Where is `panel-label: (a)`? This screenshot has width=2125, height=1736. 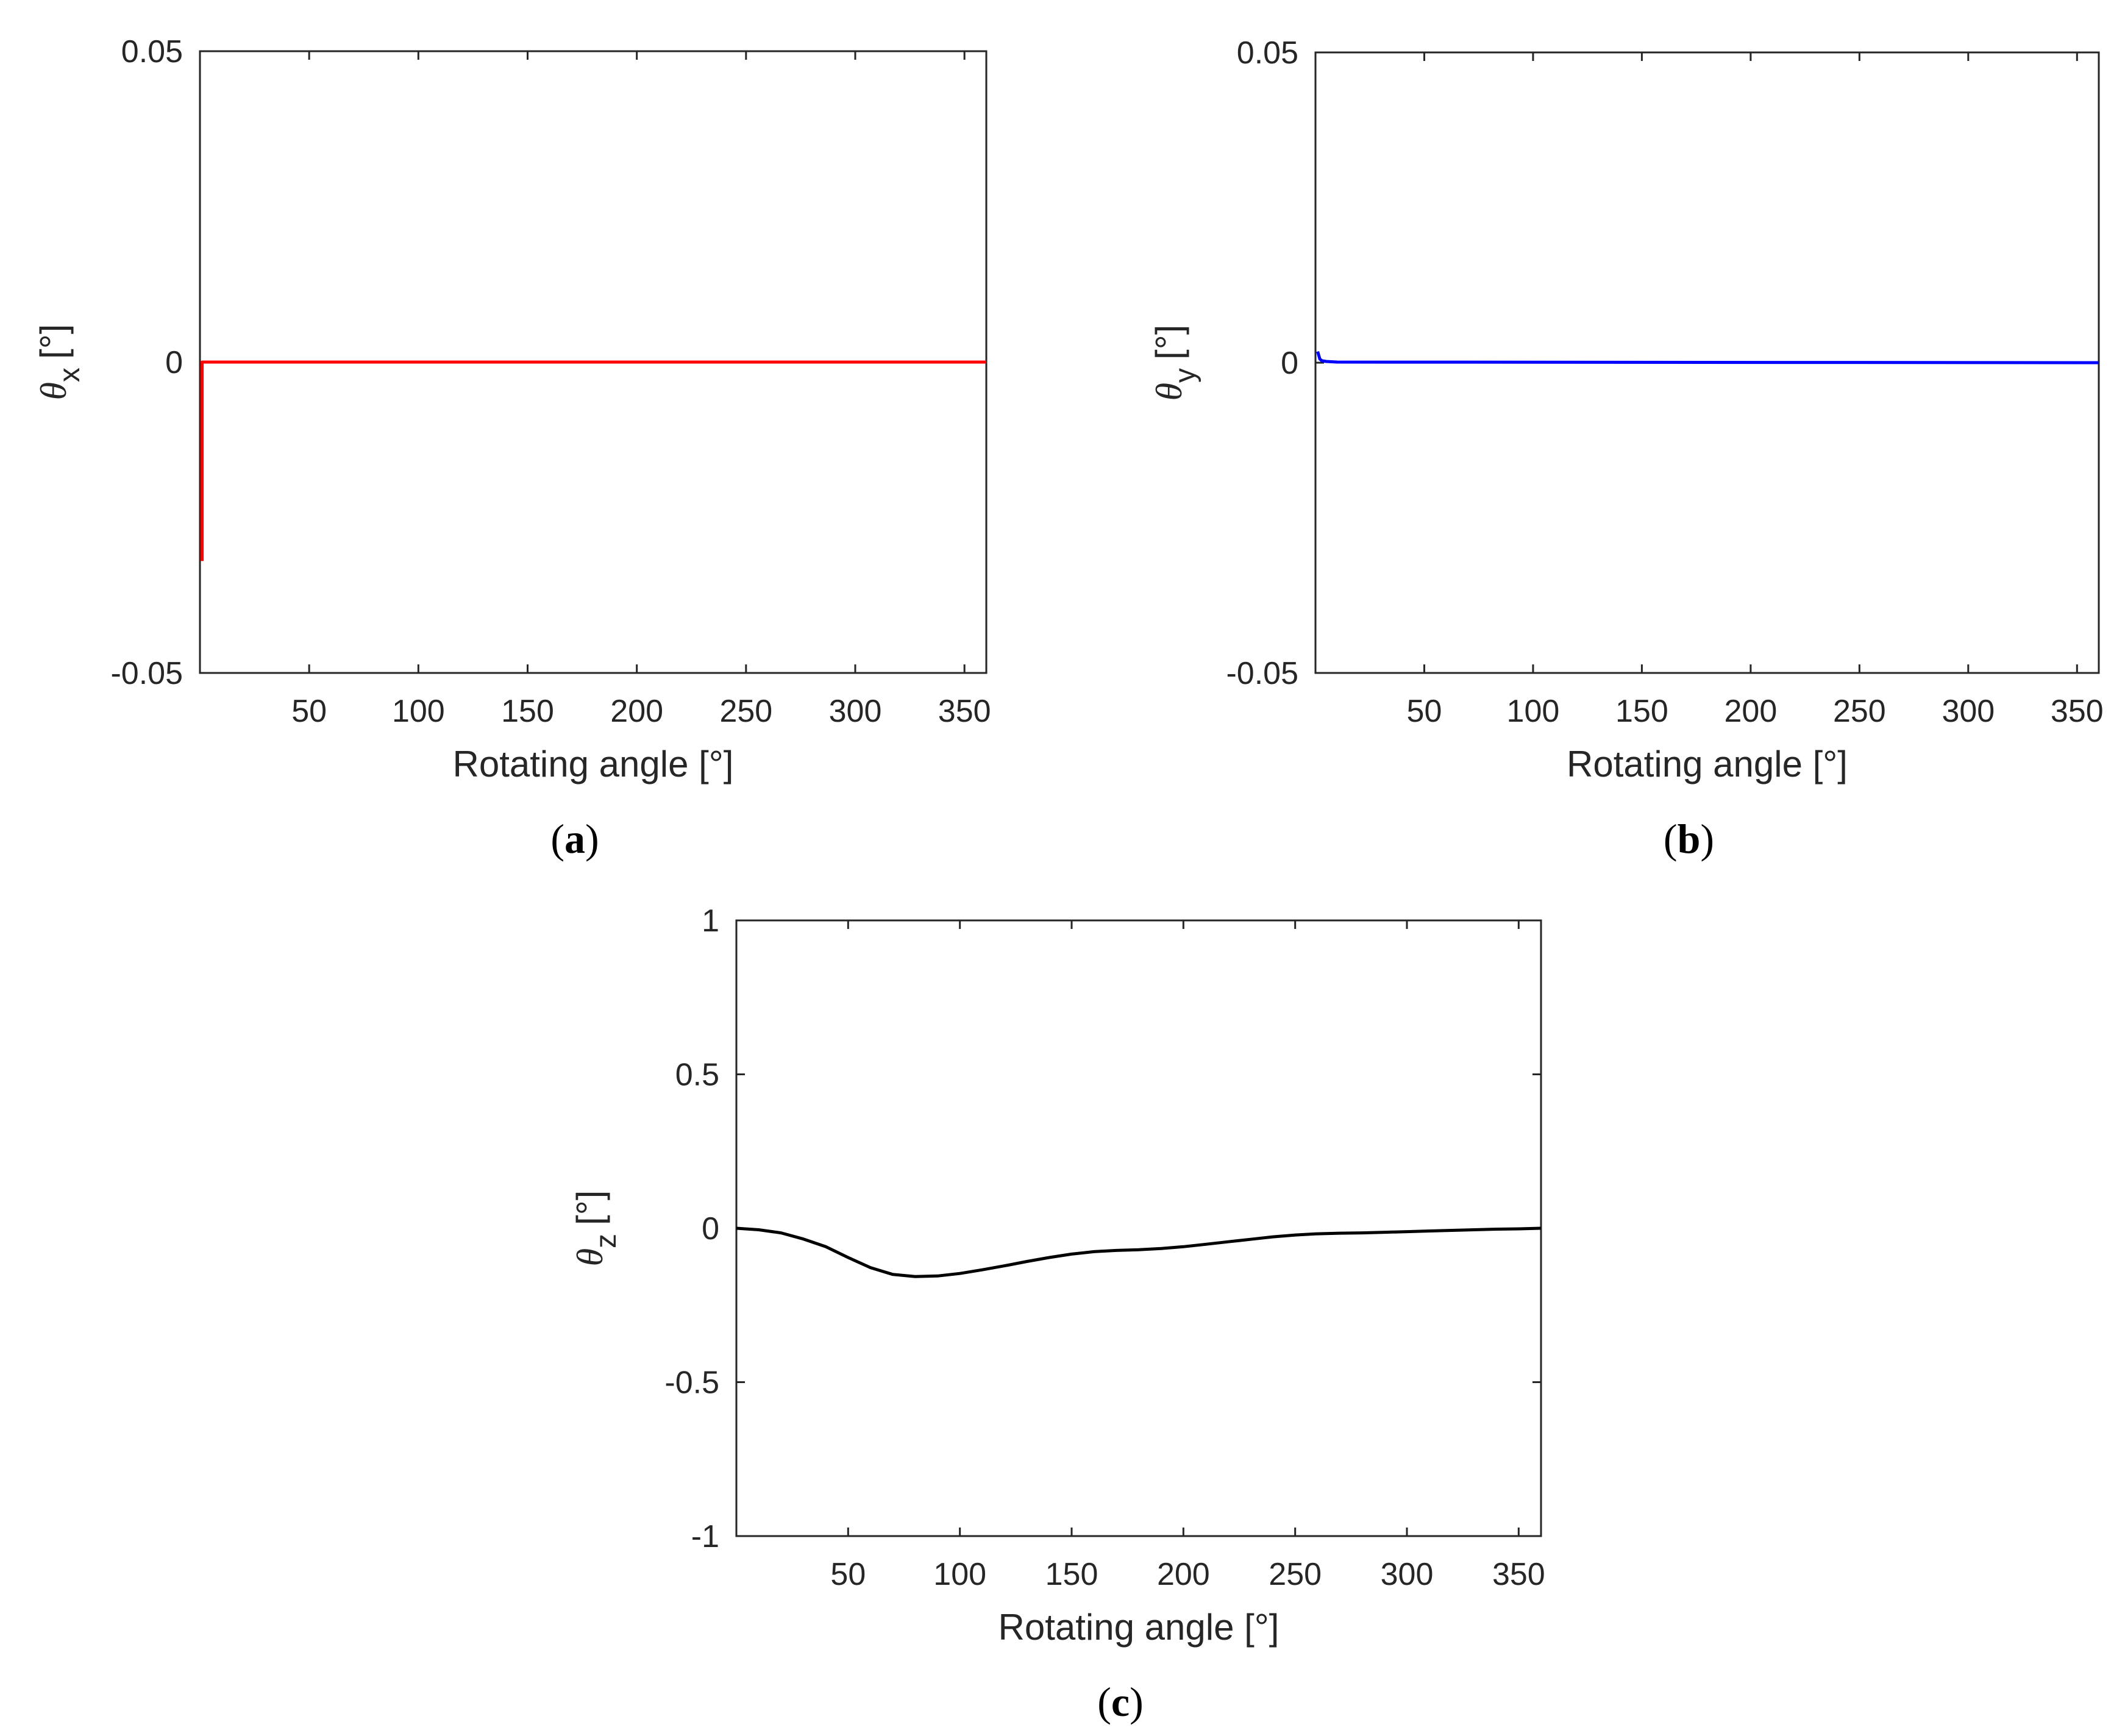
panel-label: (a) is located at coordinates (574, 839).